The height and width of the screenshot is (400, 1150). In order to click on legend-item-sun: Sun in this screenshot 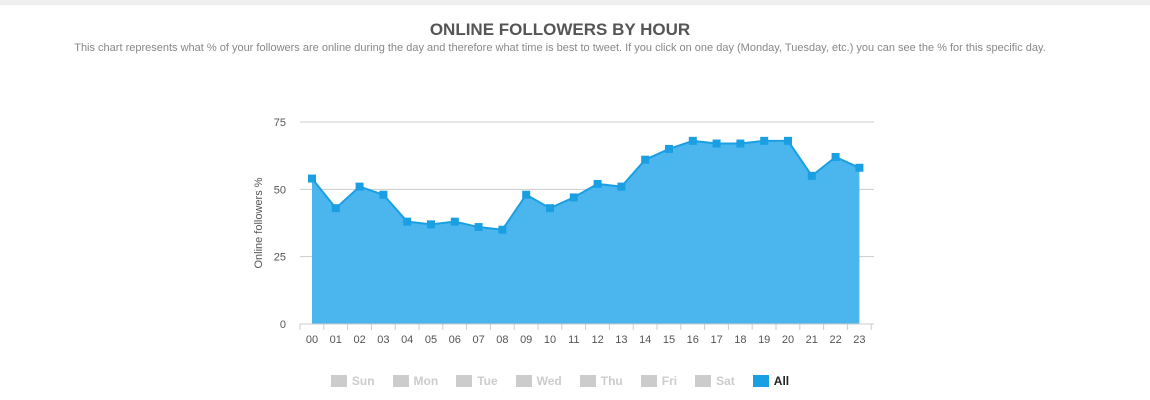, I will do `click(352, 381)`.